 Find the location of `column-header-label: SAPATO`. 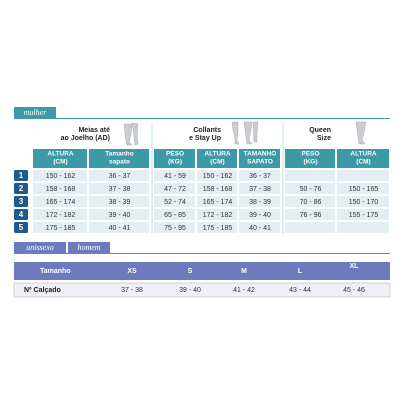

column-header-label: SAPATO is located at coordinates (260, 162).